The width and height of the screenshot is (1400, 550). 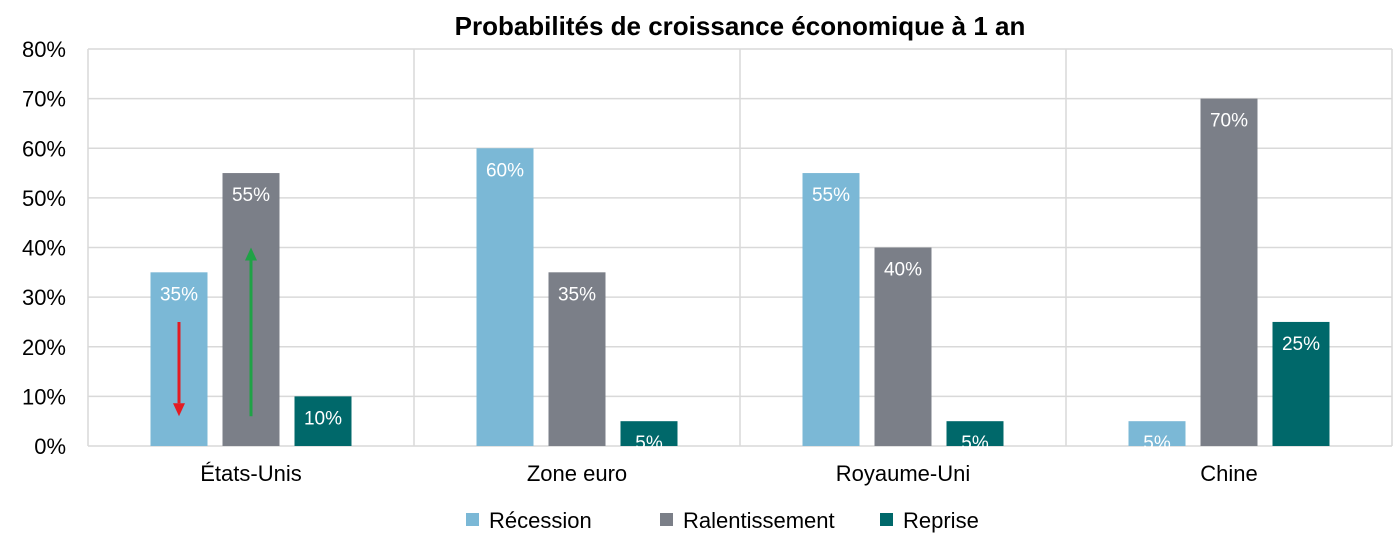 I want to click on bar-recession-chine, so click(x=1157, y=433).